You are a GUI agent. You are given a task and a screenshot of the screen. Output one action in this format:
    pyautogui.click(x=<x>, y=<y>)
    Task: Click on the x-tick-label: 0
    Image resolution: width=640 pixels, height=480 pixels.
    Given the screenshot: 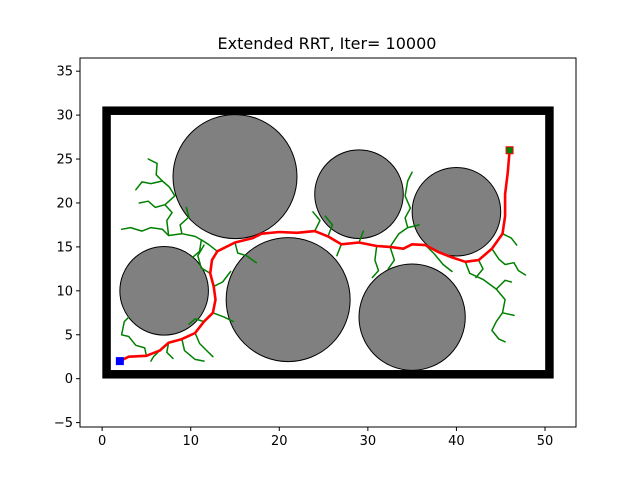 What is the action you would take?
    pyautogui.click(x=102, y=441)
    